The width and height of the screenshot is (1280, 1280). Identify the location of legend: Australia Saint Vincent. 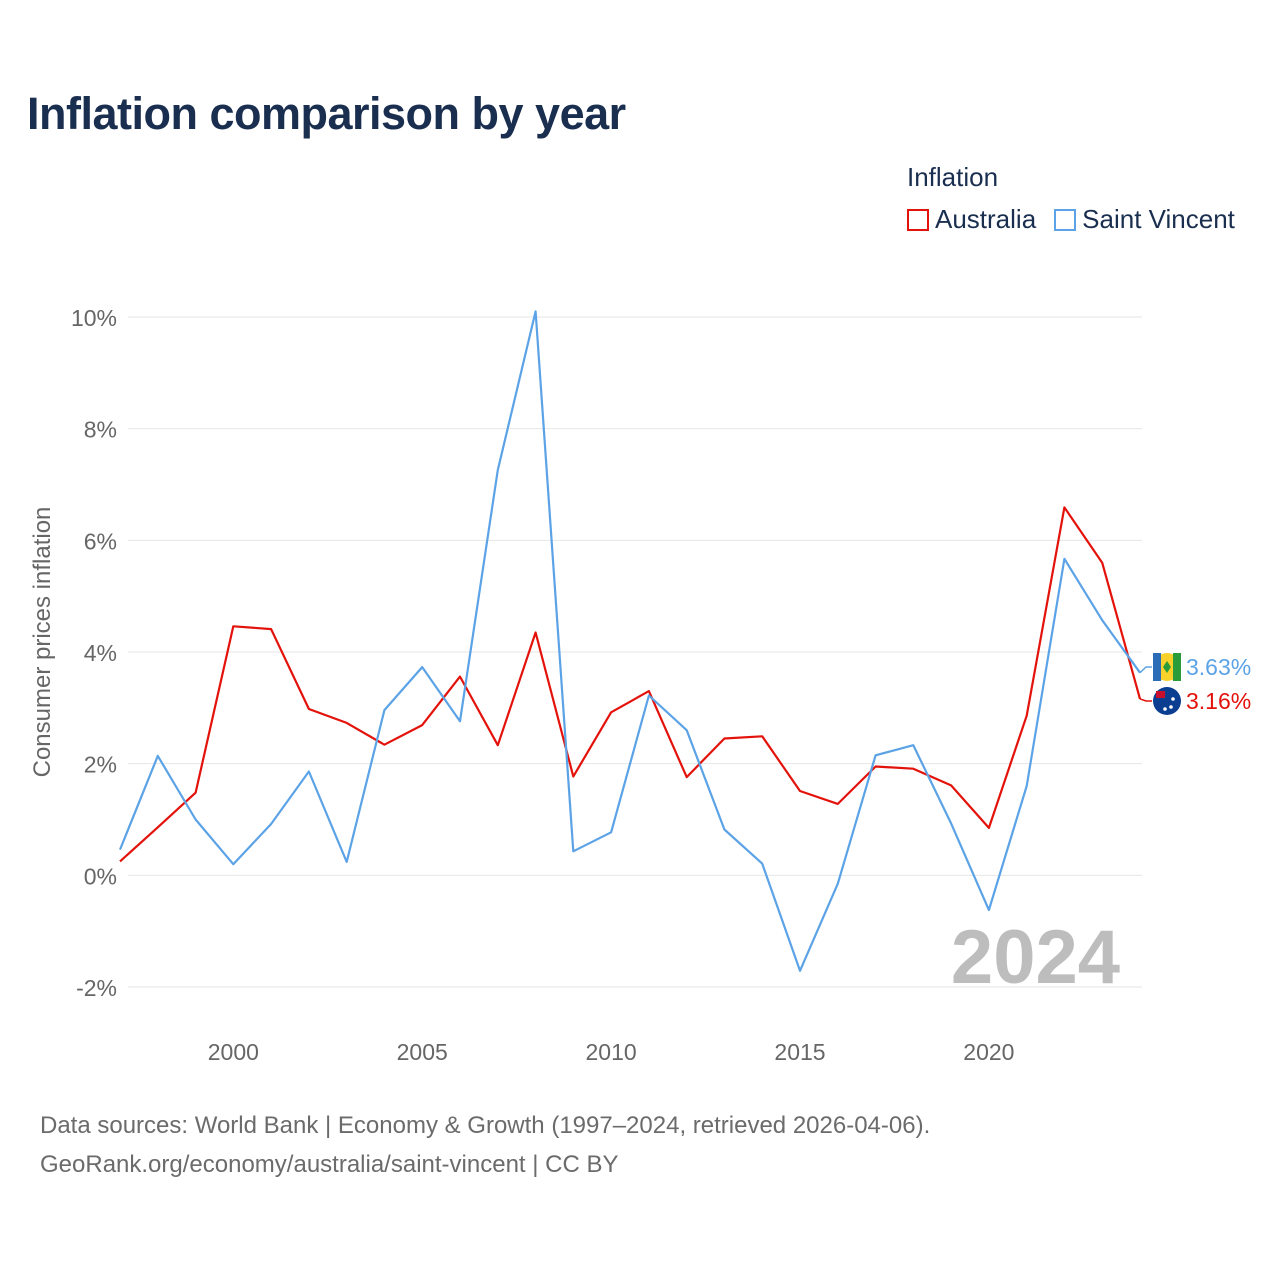
(1080, 219).